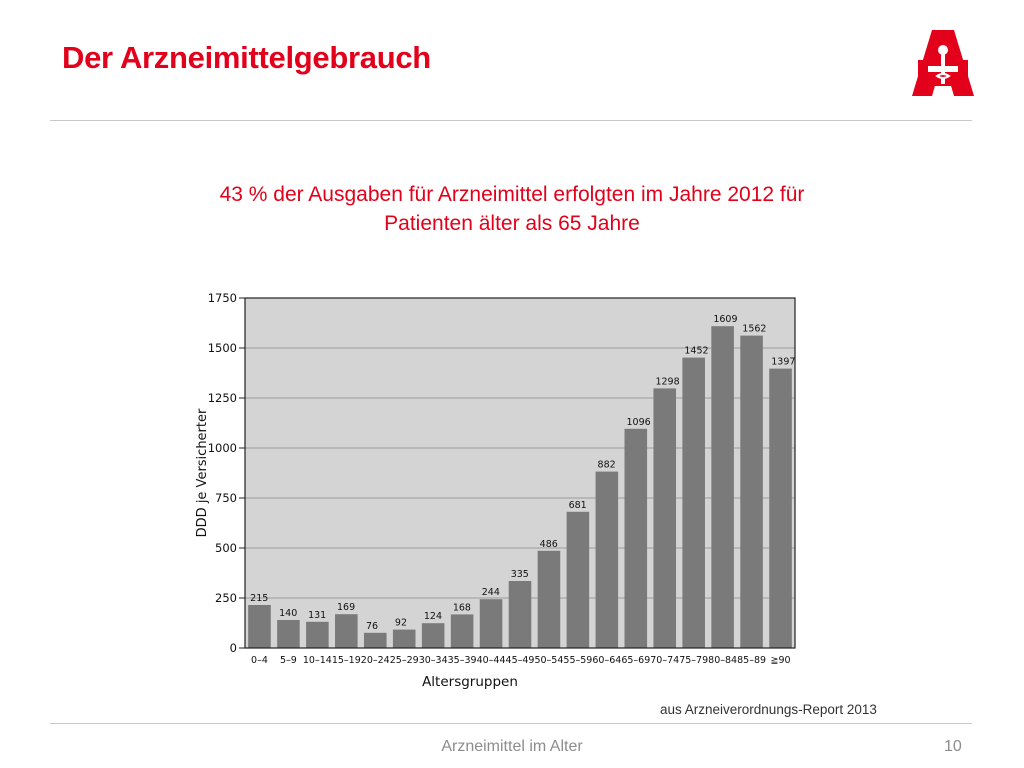 This screenshot has height=768, width=1024. Describe the element at coordinates (222, 348) in the screenshot. I see `y-tick-label: 1500` at that location.